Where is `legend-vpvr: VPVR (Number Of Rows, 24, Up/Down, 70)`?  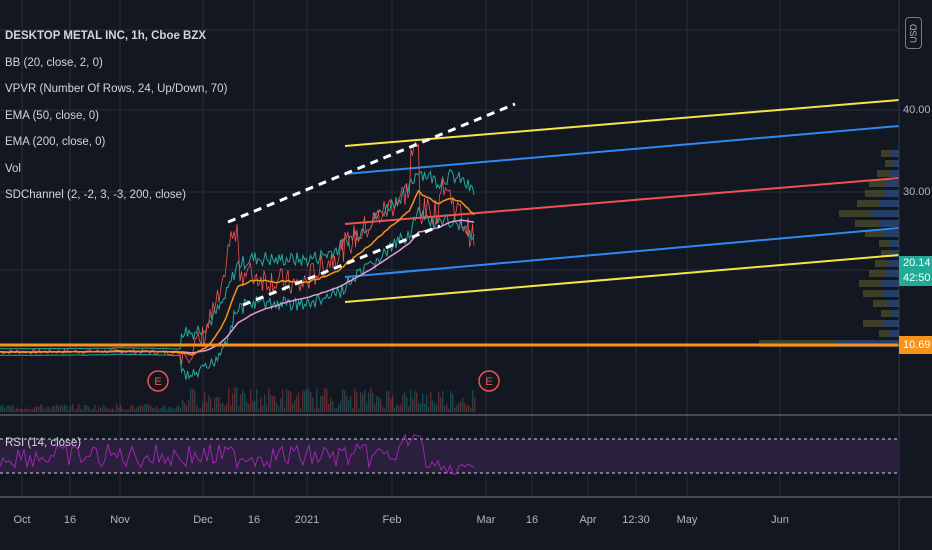 legend-vpvr: VPVR (Number Of Rows, 24, Up/Down, 70) is located at coordinates (116, 89).